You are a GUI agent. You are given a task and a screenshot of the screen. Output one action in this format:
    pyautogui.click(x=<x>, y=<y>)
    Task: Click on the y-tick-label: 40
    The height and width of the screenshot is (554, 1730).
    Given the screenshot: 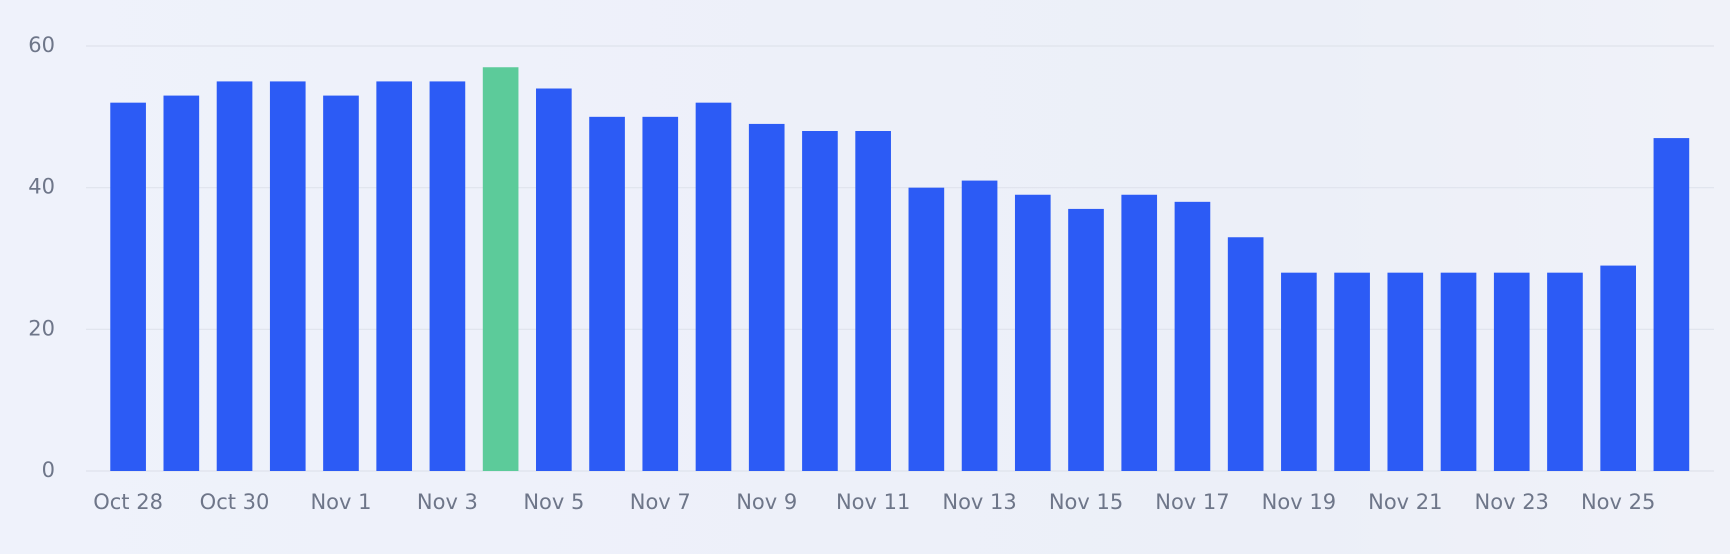 What is the action you would take?
    pyautogui.click(x=41, y=187)
    